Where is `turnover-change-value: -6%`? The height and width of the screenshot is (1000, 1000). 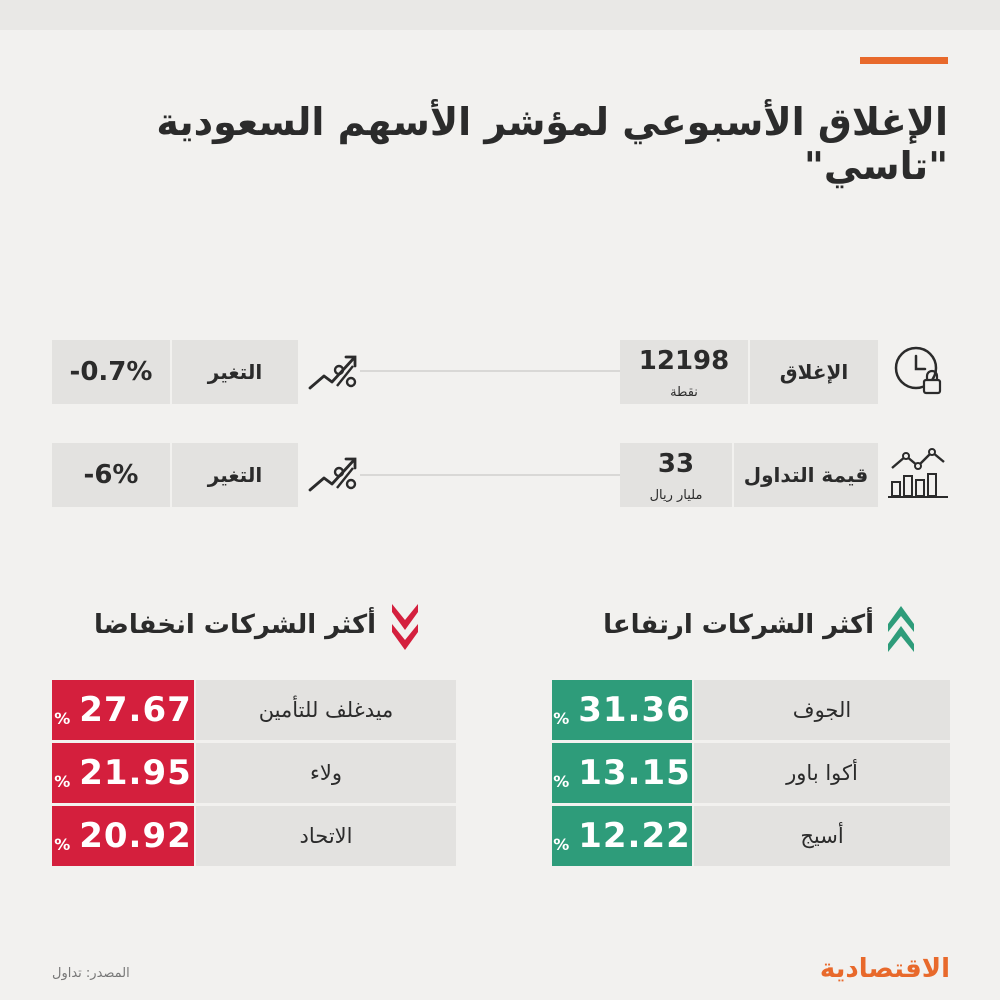 turnover-change-value: -6% is located at coordinates (111, 475).